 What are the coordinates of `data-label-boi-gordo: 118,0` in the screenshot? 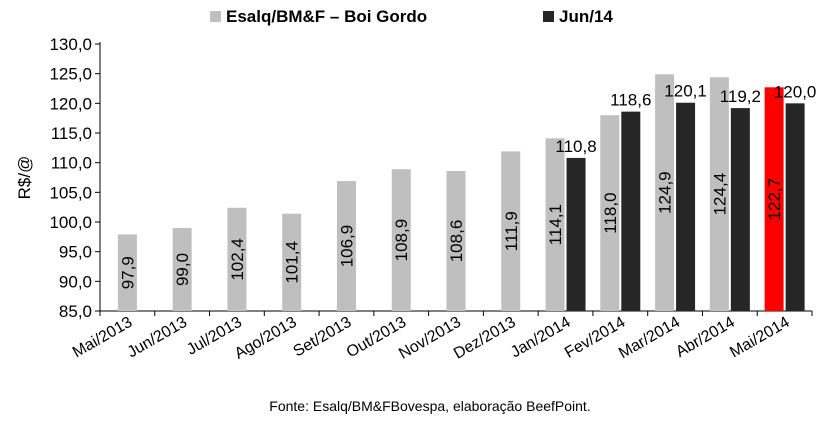 It's located at (610, 212).